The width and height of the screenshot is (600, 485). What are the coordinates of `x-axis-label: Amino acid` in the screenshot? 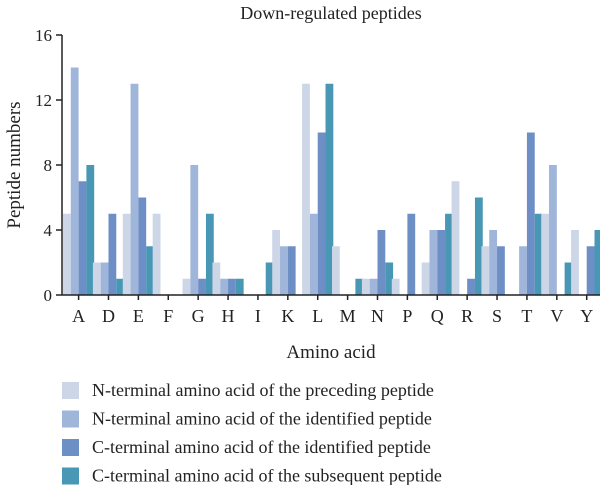 It's located at (331, 352).